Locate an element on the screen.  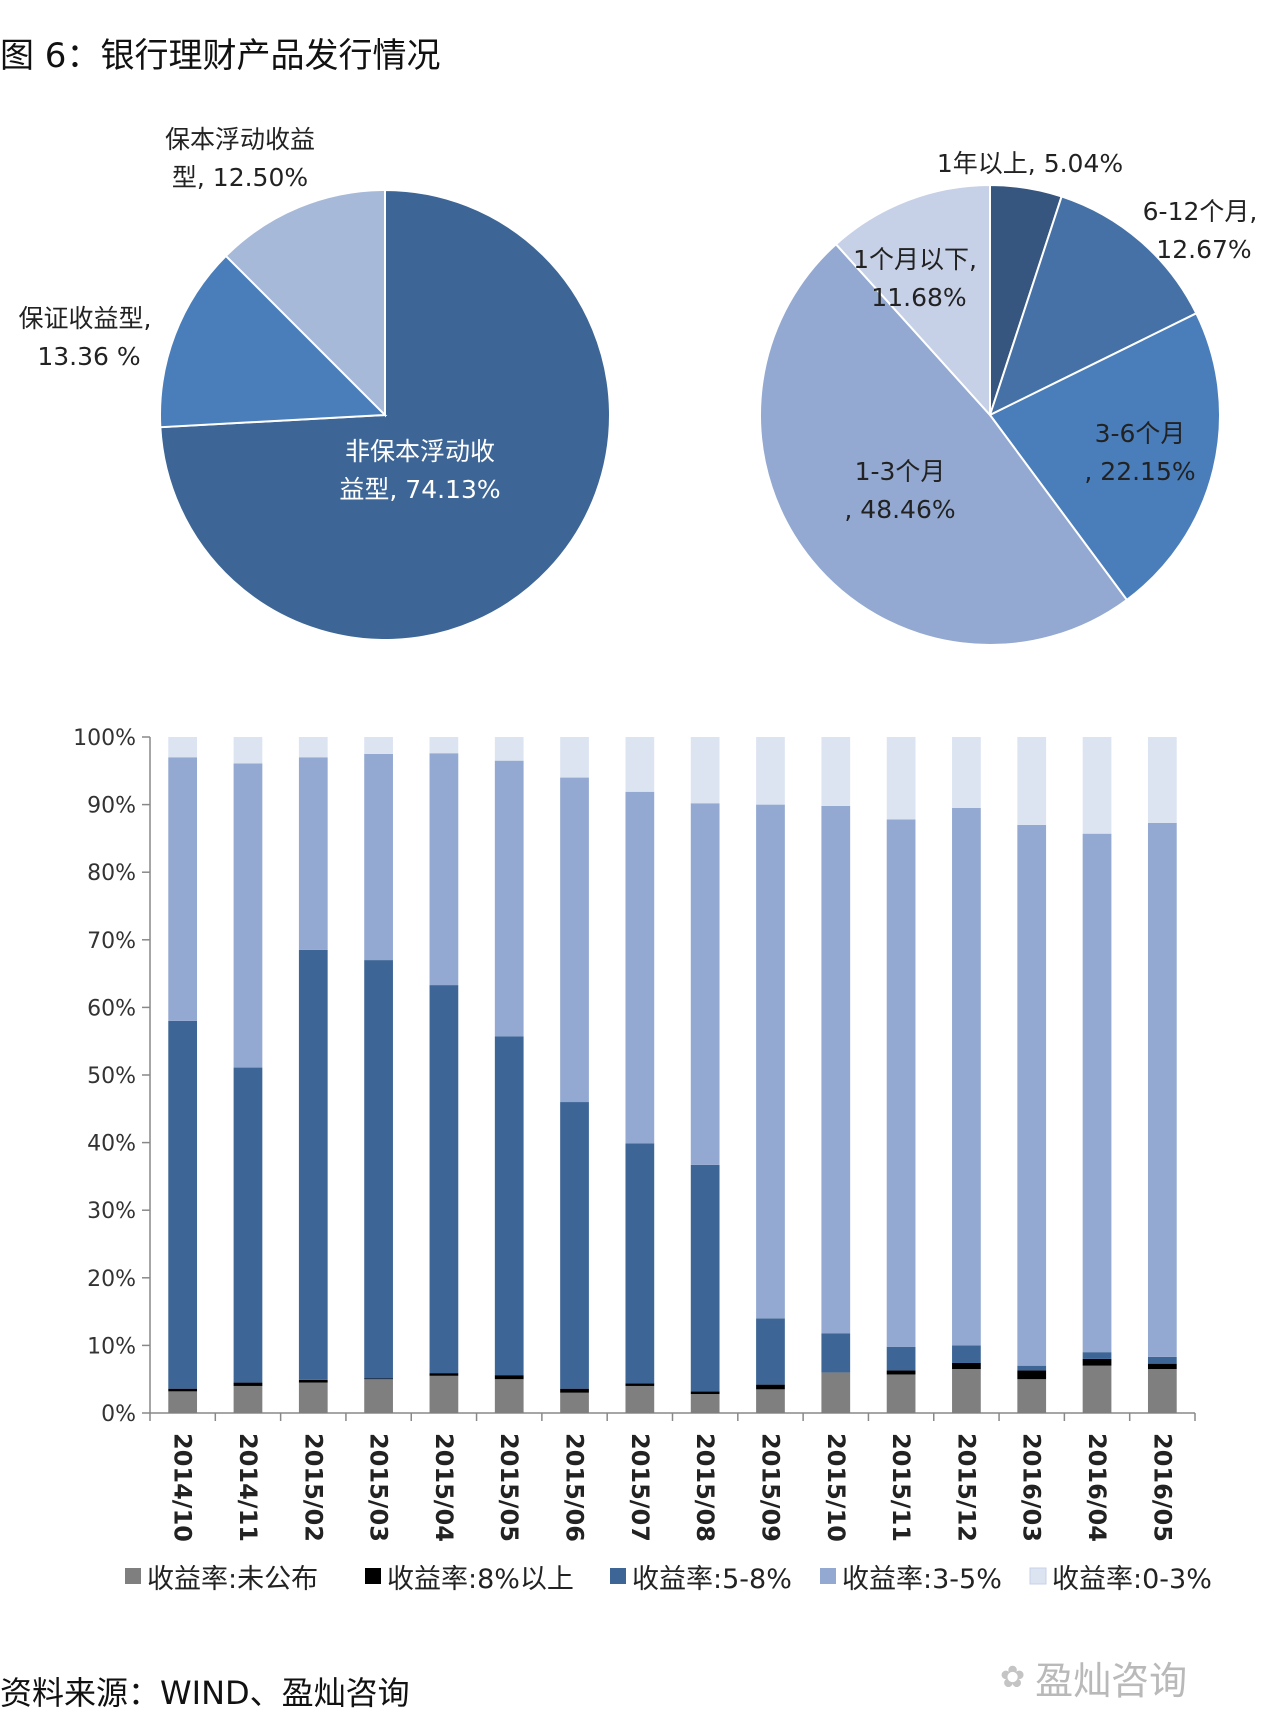
y-tick-label: 70% is located at coordinates (111, 941).